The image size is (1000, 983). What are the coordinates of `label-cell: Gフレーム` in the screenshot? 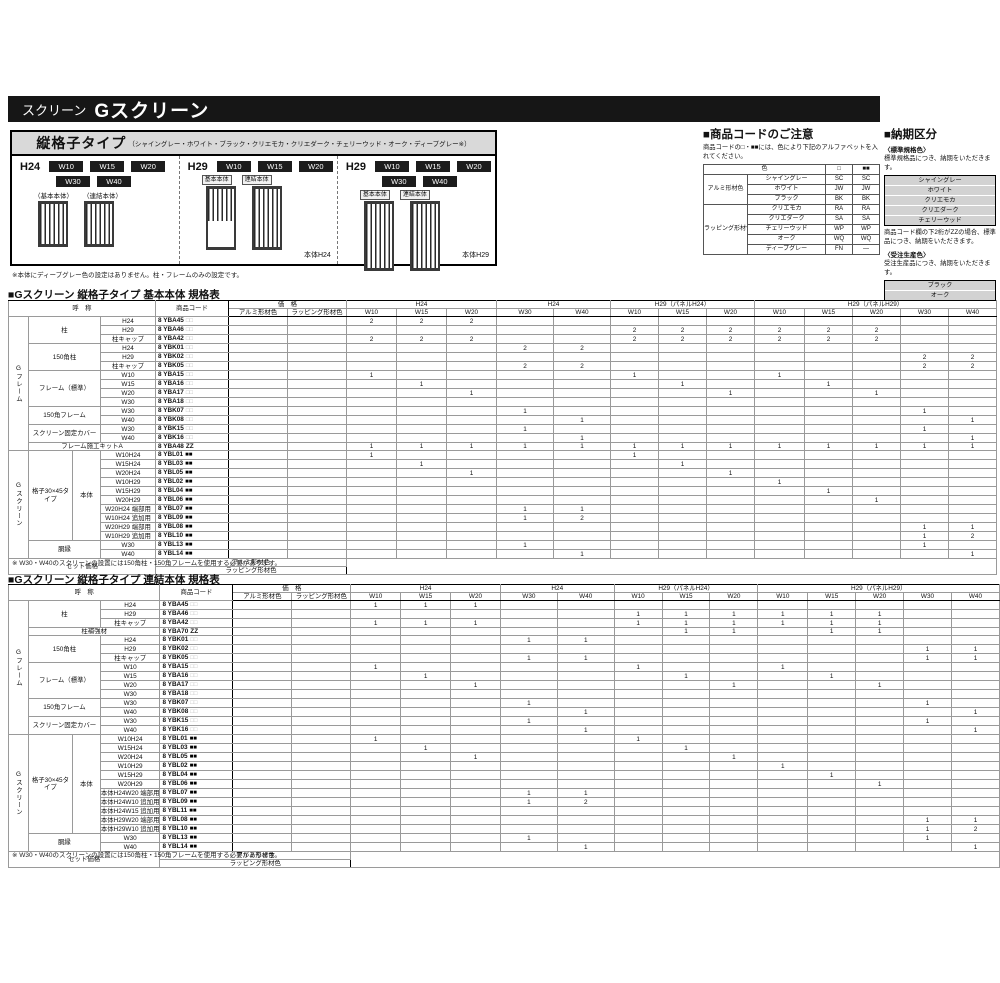 It's located at (18, 667).